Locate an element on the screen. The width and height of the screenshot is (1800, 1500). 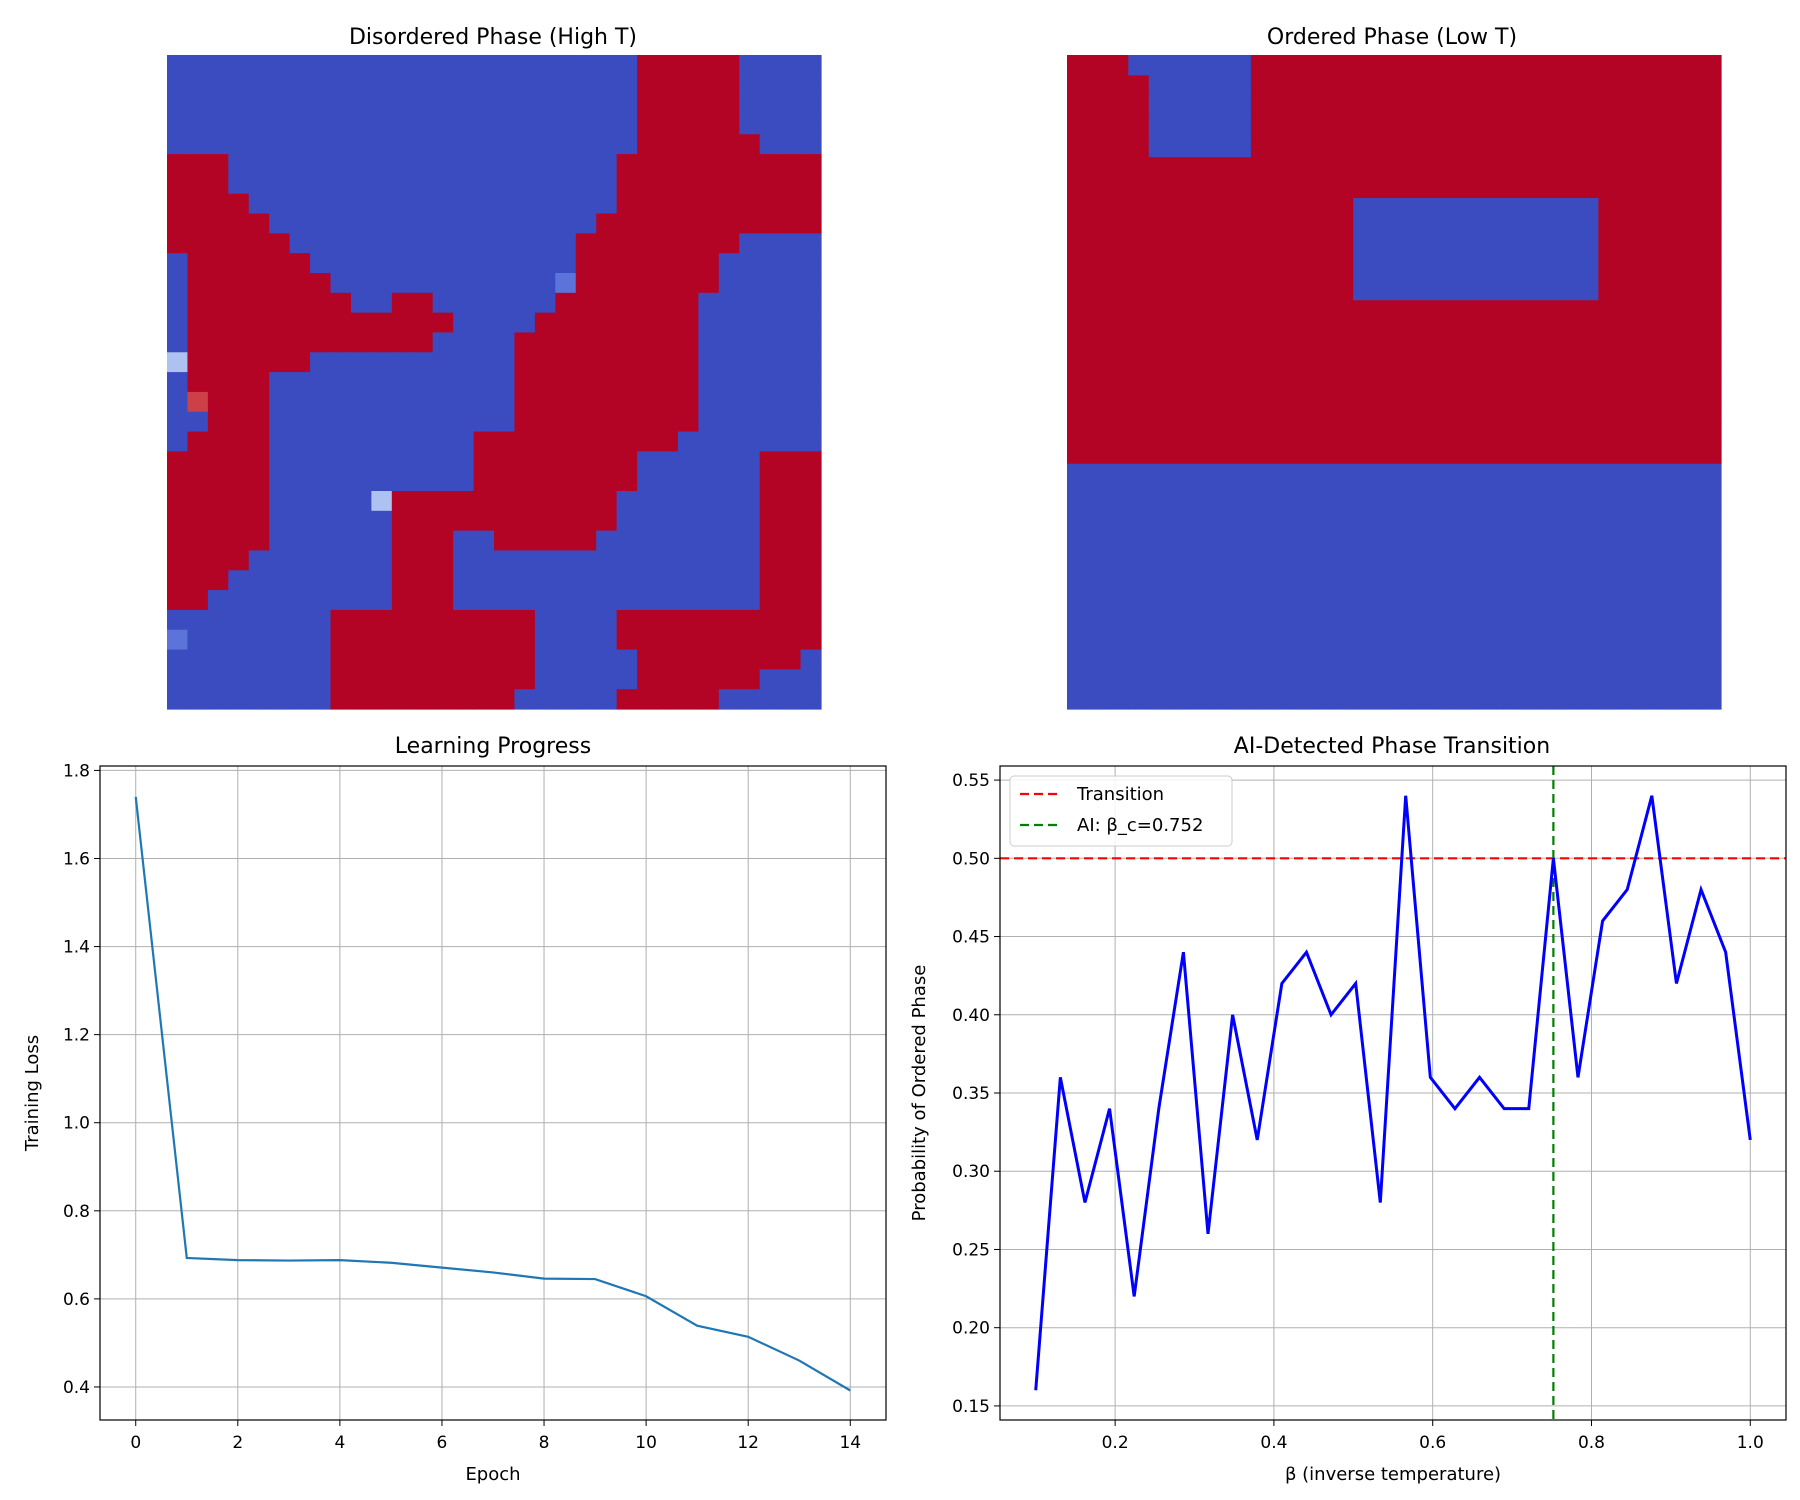
learning-xtick-label: 6 is located at coordinates (442, 1443).